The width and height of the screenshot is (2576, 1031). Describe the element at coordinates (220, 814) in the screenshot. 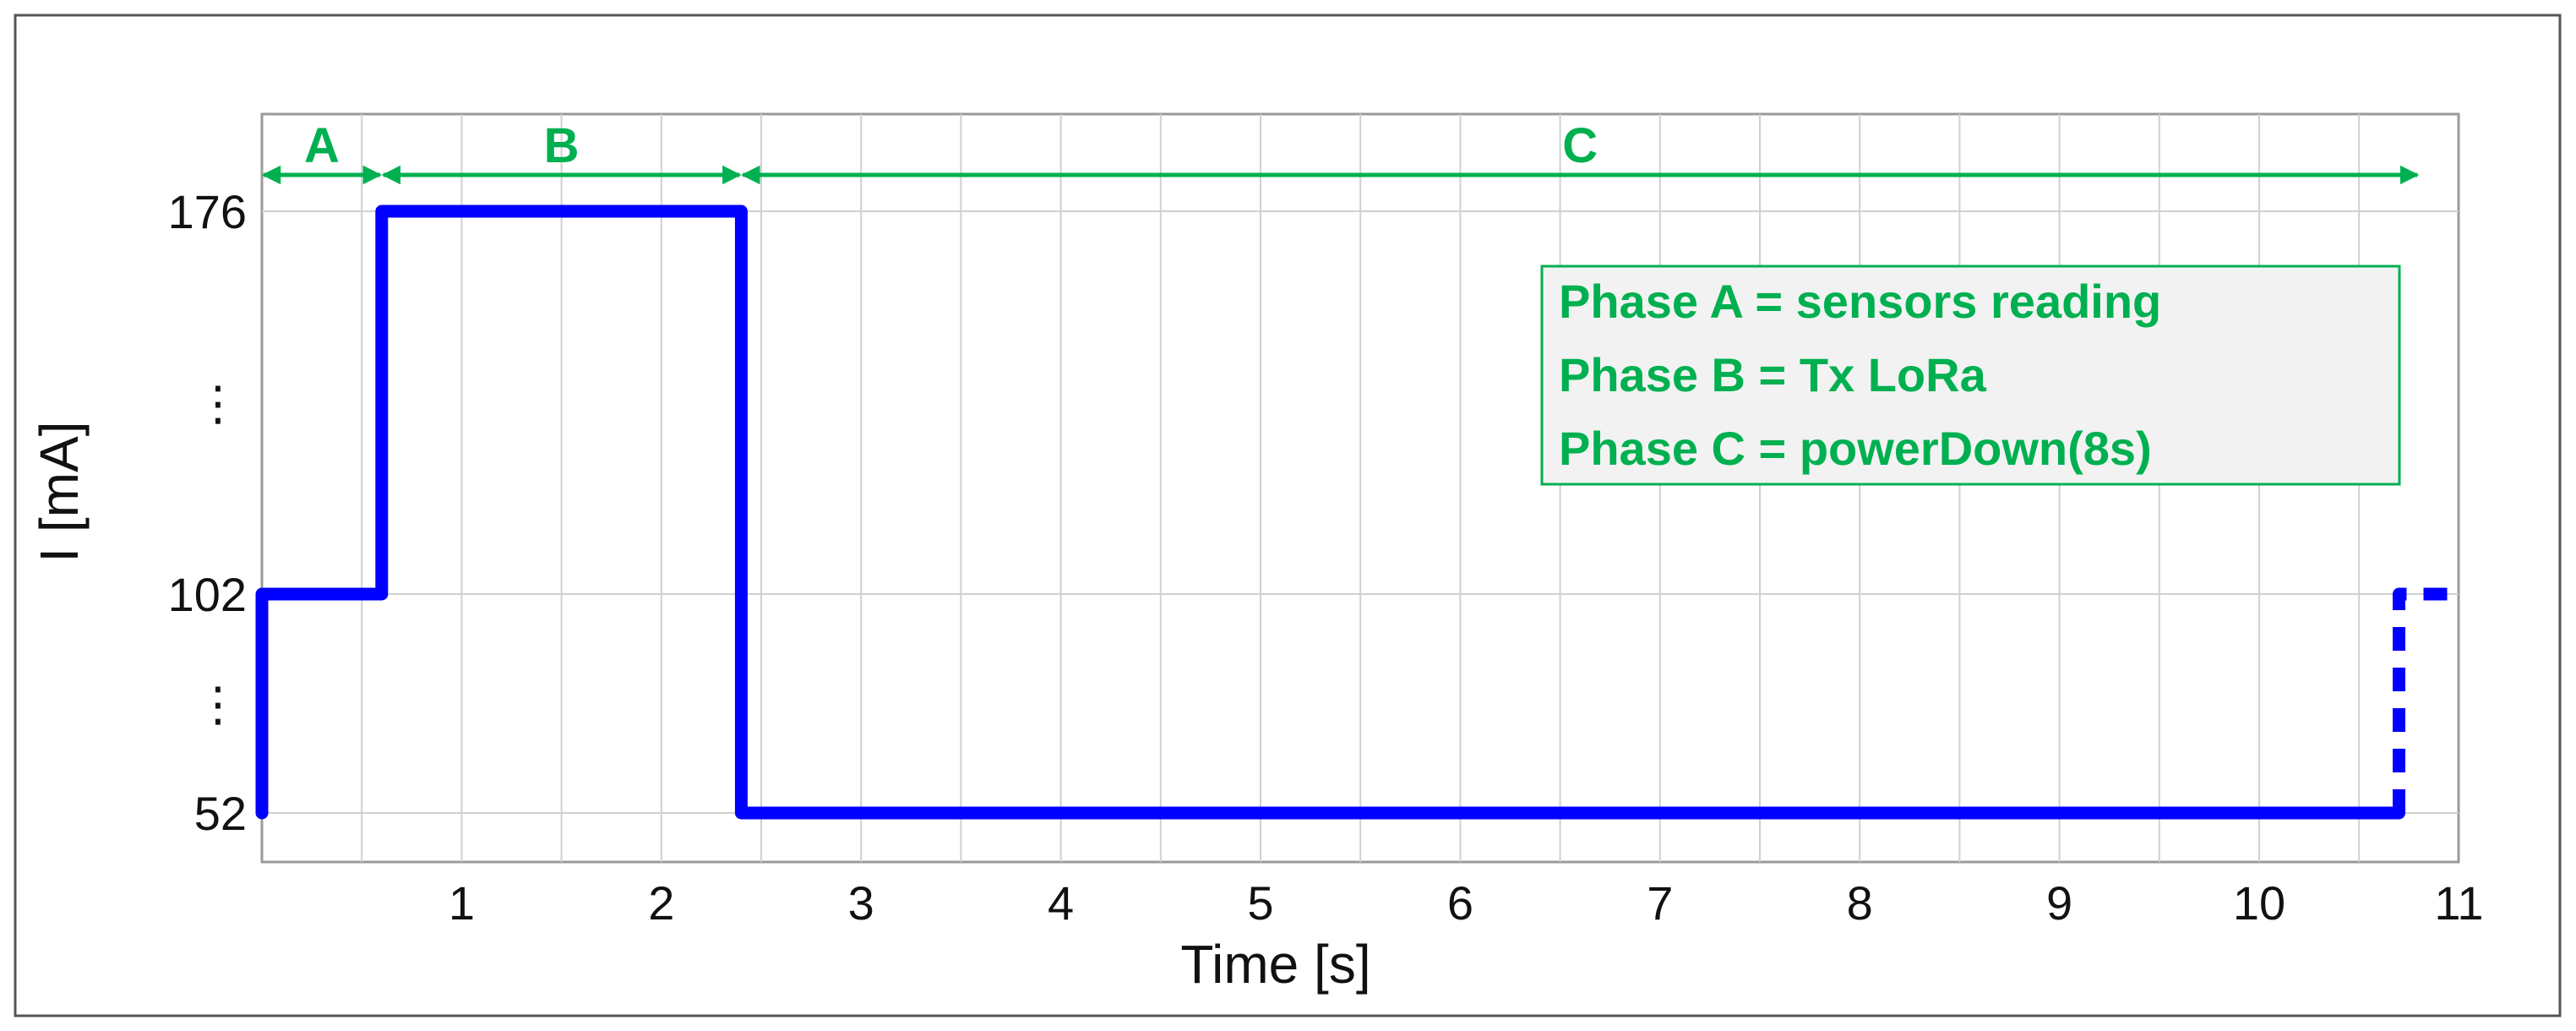

I see `y-tick-label: 52` at that location.